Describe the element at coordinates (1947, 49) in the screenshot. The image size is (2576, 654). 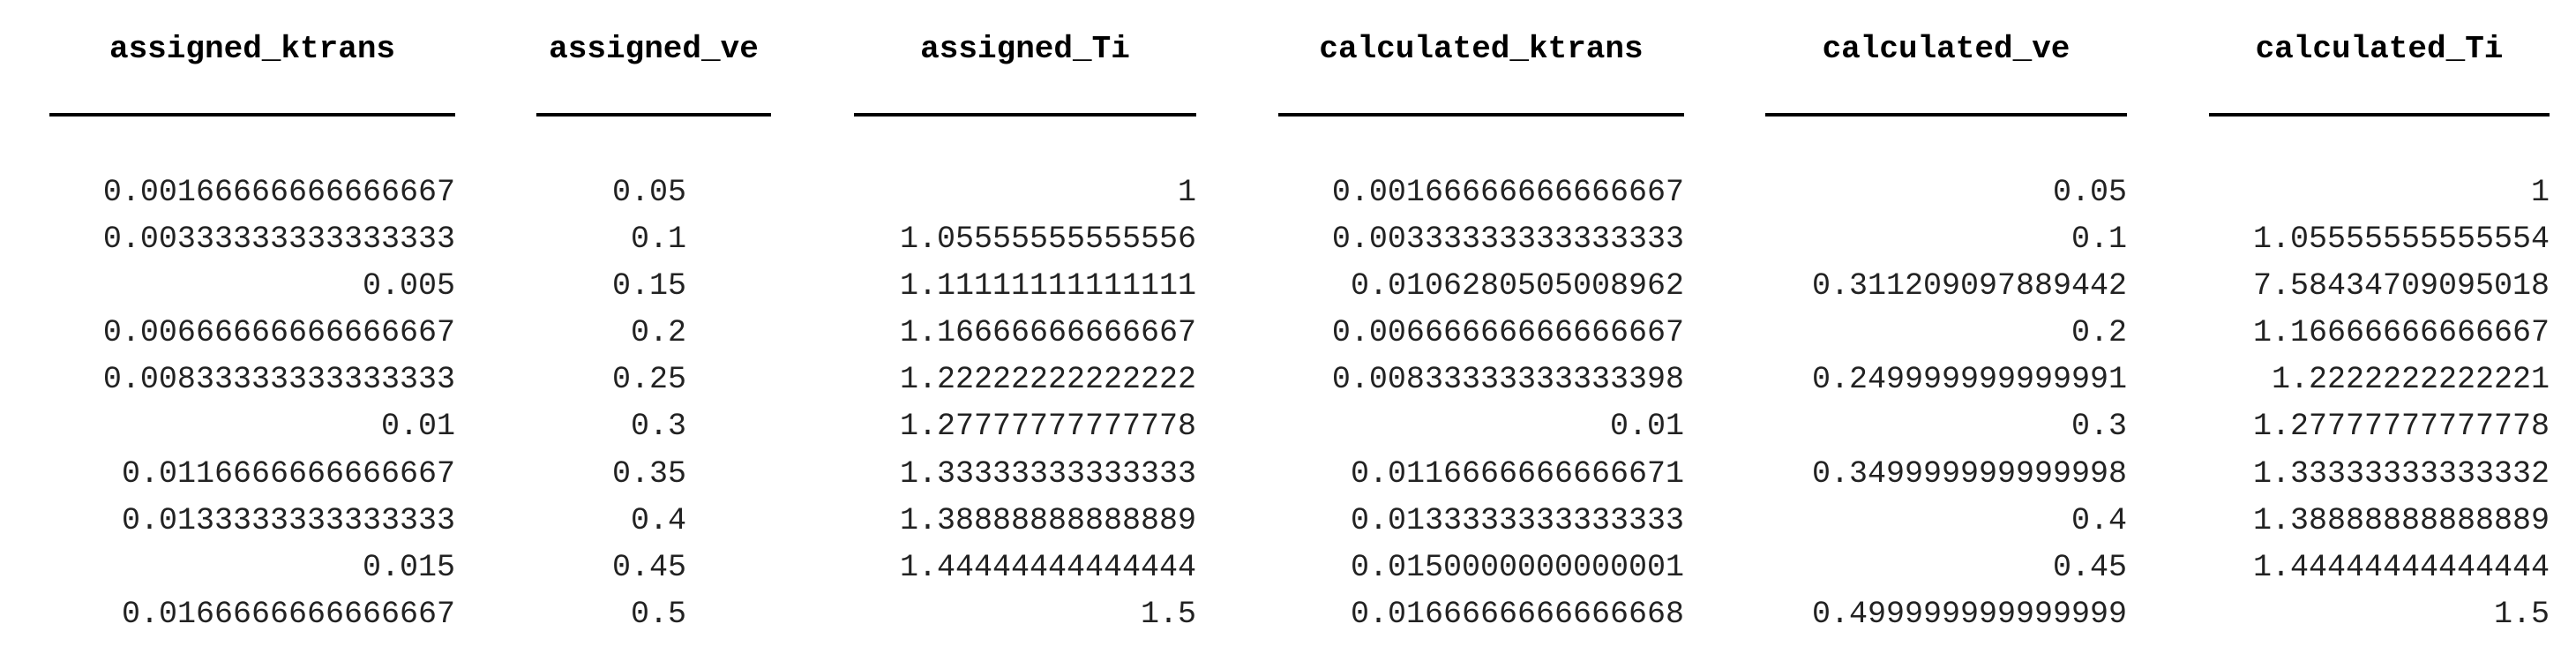
I see `column-header: calculated_ve` at that location.